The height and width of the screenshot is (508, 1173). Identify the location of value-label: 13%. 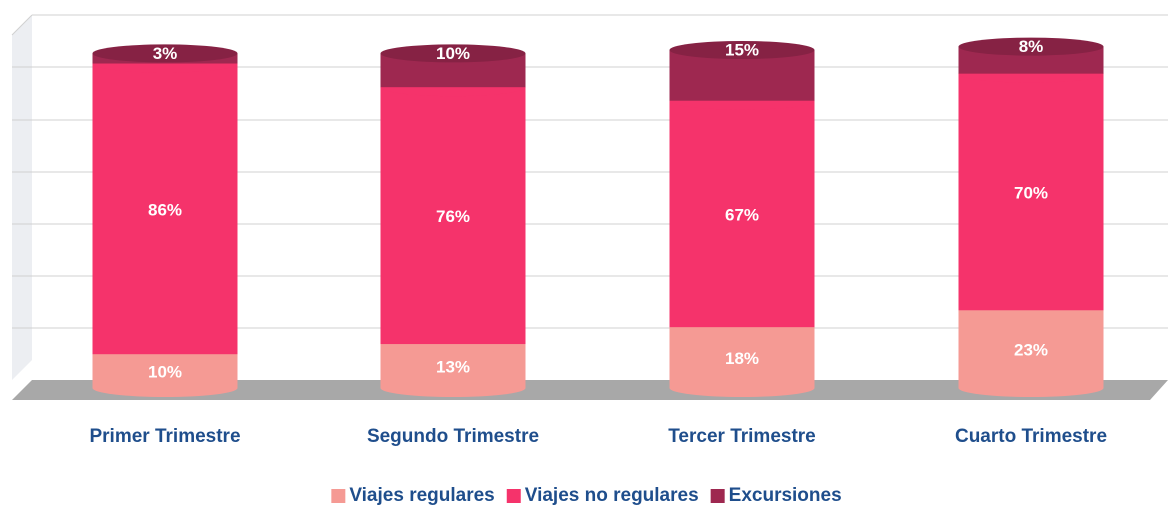
(453, 367).